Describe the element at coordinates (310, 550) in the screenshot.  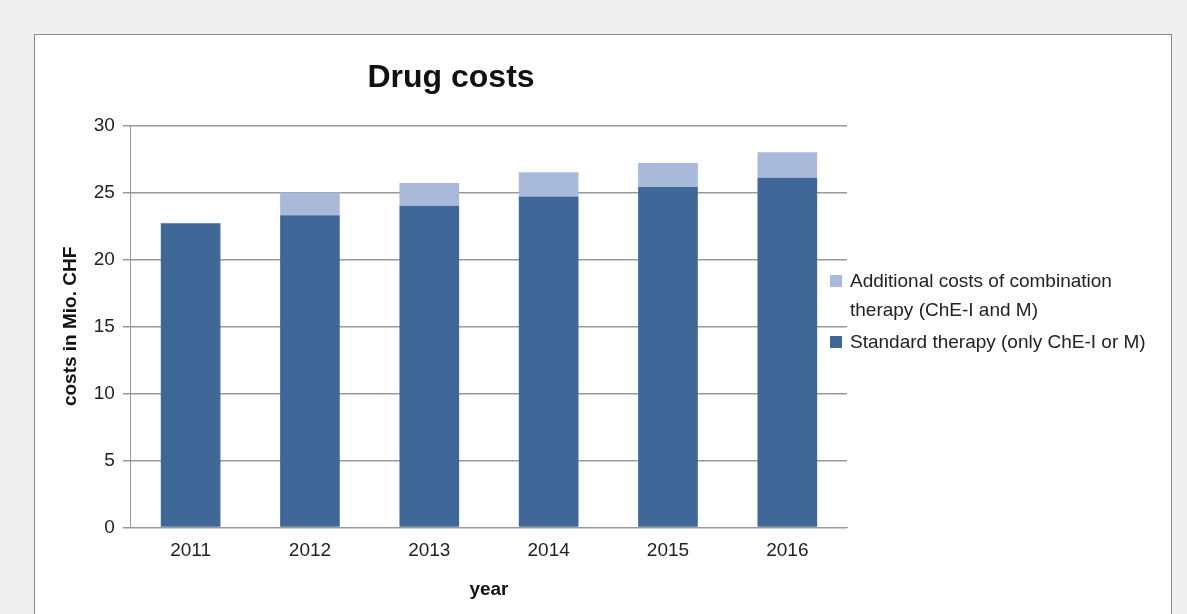
I see `x-tick-label: 2012` at that location.